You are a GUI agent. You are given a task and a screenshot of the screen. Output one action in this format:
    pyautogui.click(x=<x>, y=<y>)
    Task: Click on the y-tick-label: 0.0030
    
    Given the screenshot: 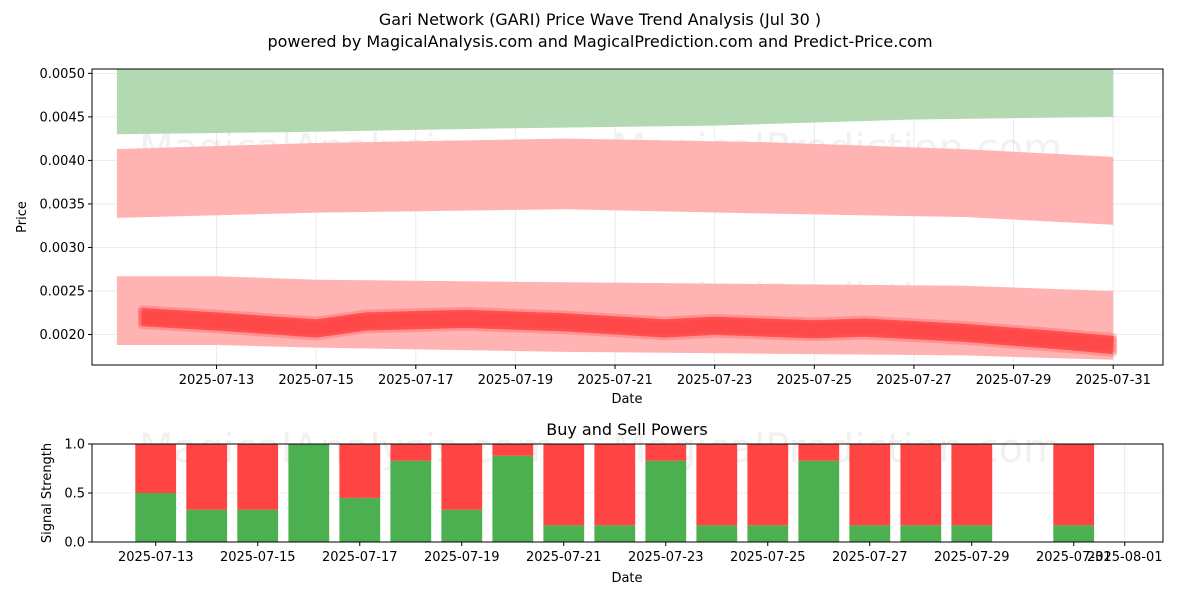 What is the action you would take?
    pyautogui.click(x=63, y=248)
    